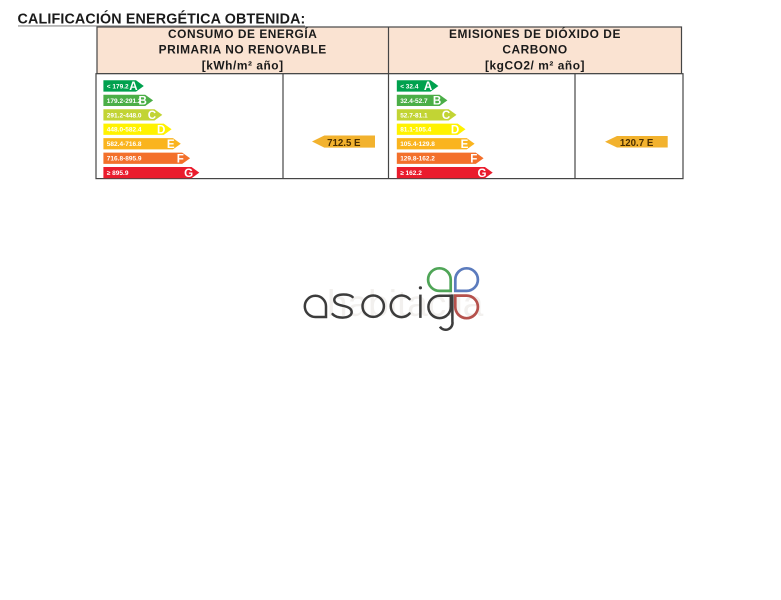  Describe the element at coordinates (534, 50) in the screenshot. I see `svg-text: CARBONO` at that location.